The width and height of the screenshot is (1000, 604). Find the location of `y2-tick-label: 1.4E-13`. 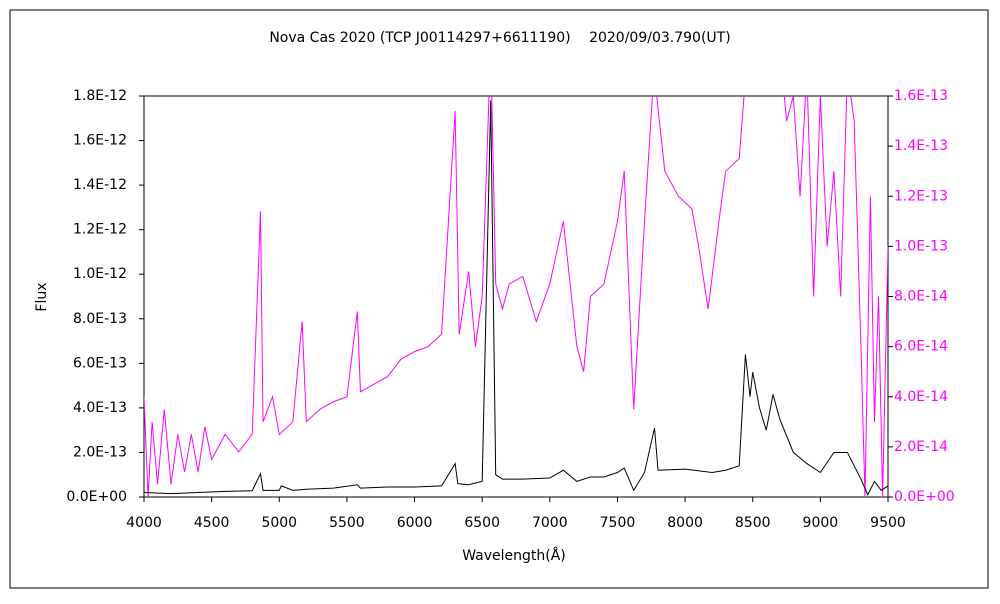

y2-tick-label: 1.4E-13 is located at coordinates (921, 146).